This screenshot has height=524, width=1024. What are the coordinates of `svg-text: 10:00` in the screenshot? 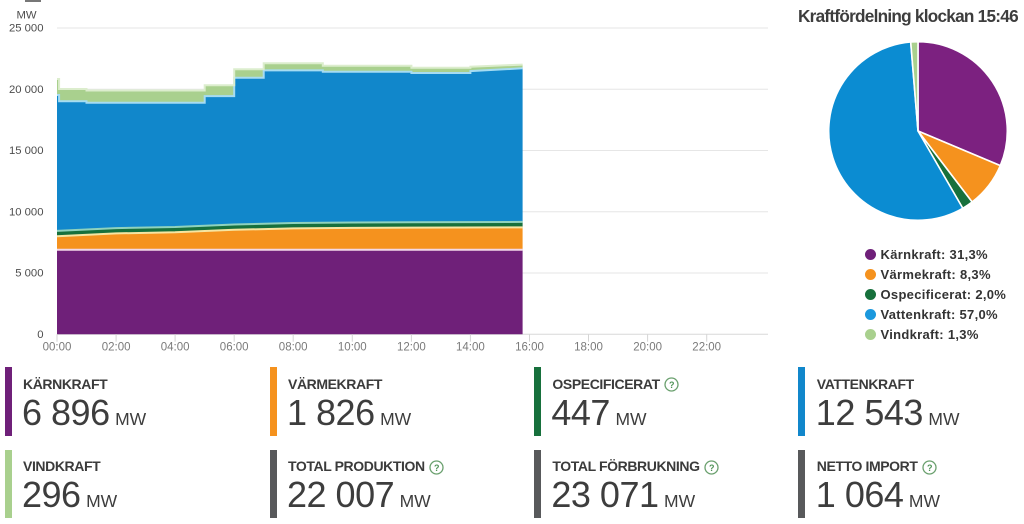 It's located at (352, 348).